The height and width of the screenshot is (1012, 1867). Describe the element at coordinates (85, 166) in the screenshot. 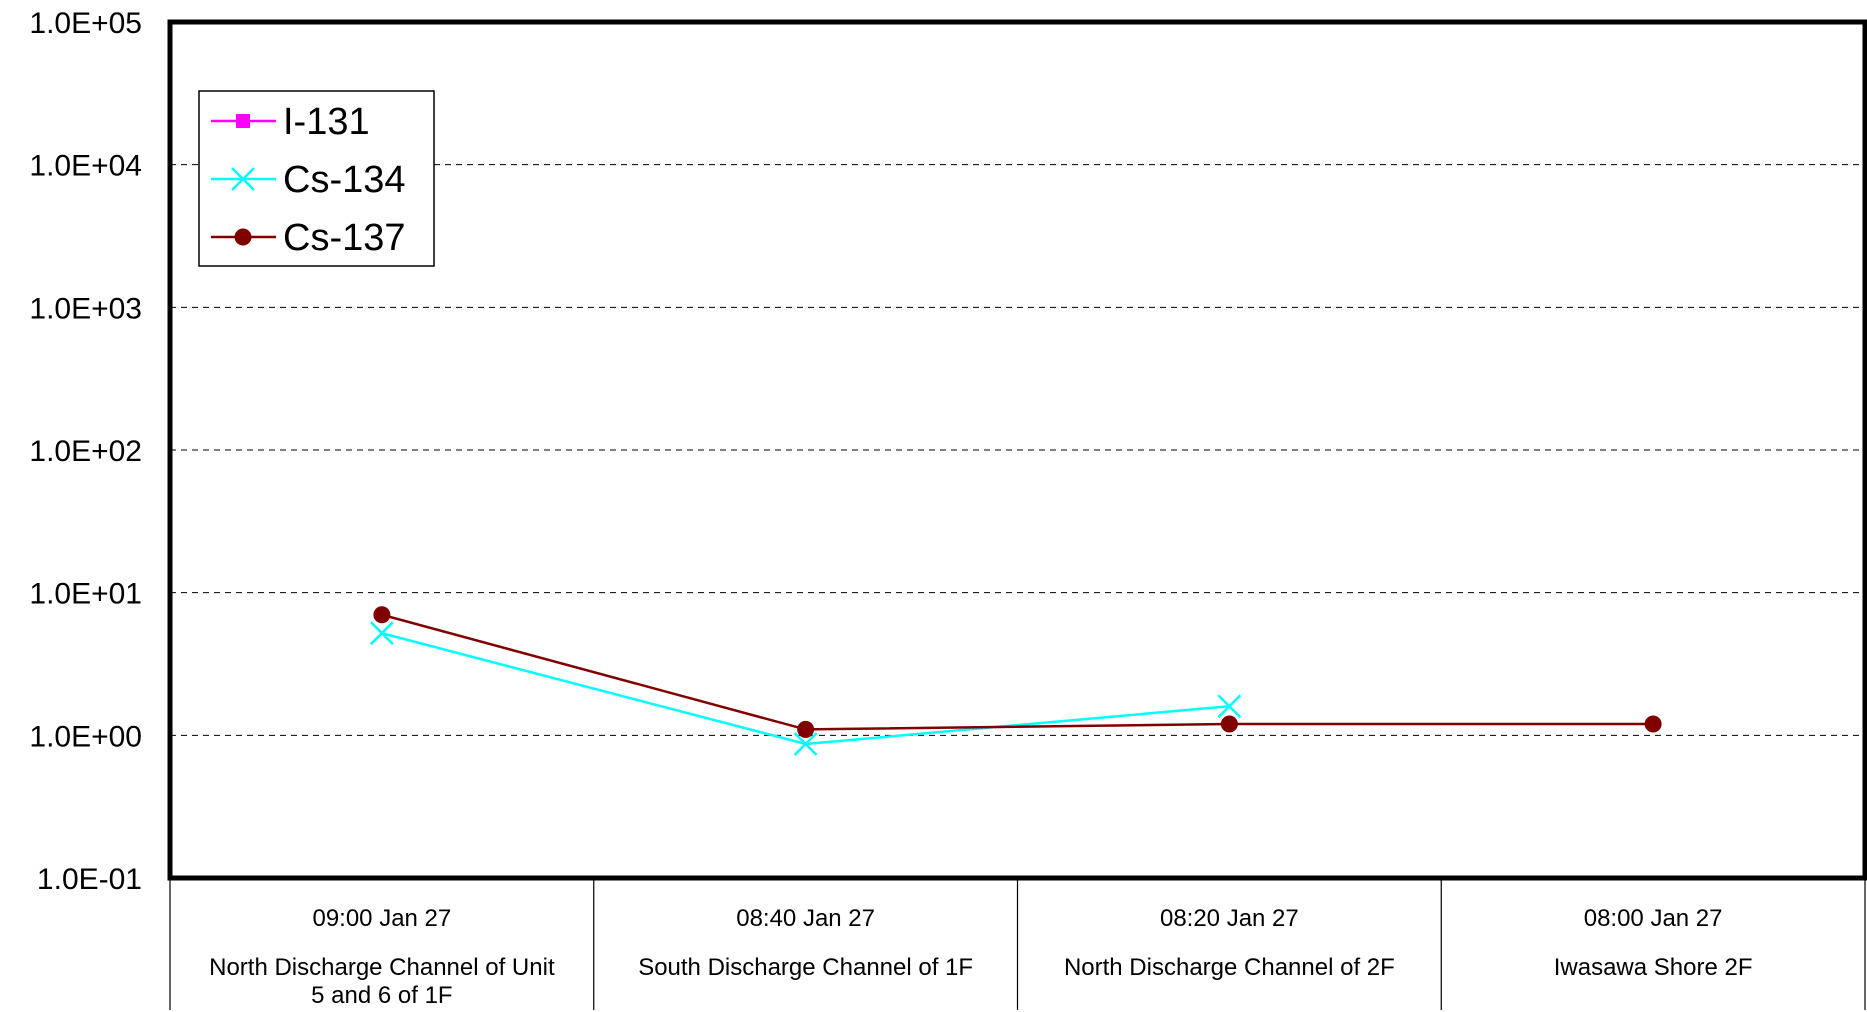

I see `y-tick-label: 1.0E+04` at that location.